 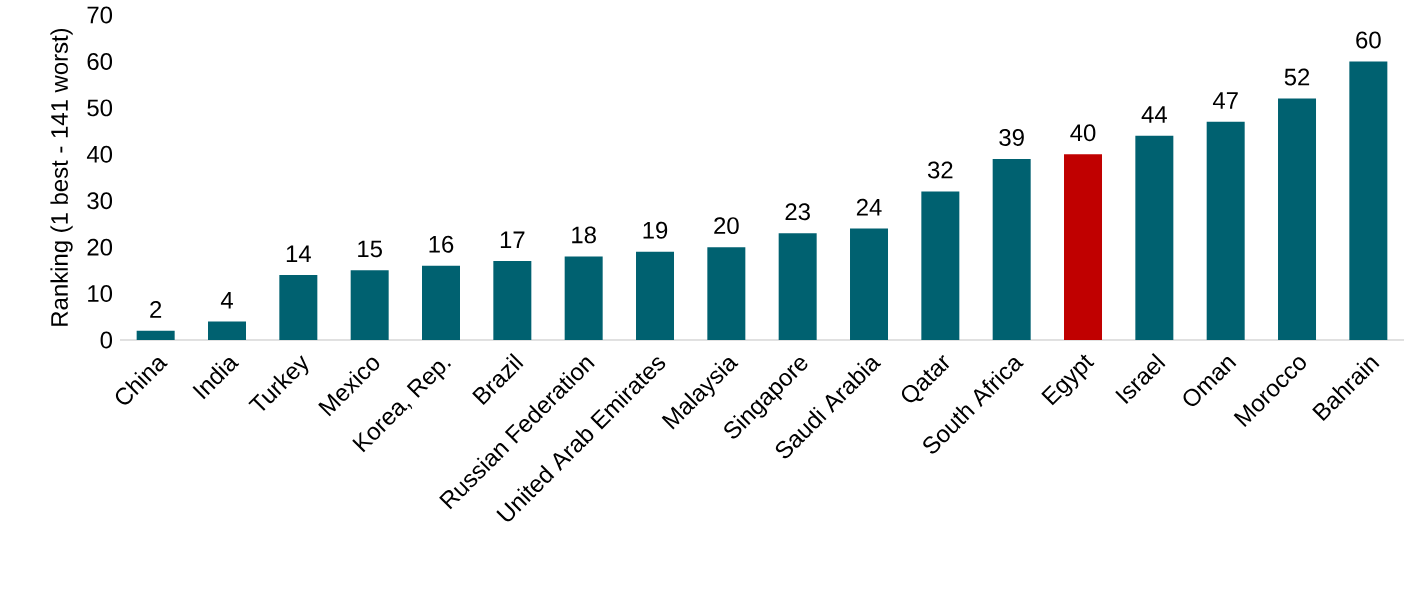 I want to click on data-label: 23, so click(x=797, y=212).